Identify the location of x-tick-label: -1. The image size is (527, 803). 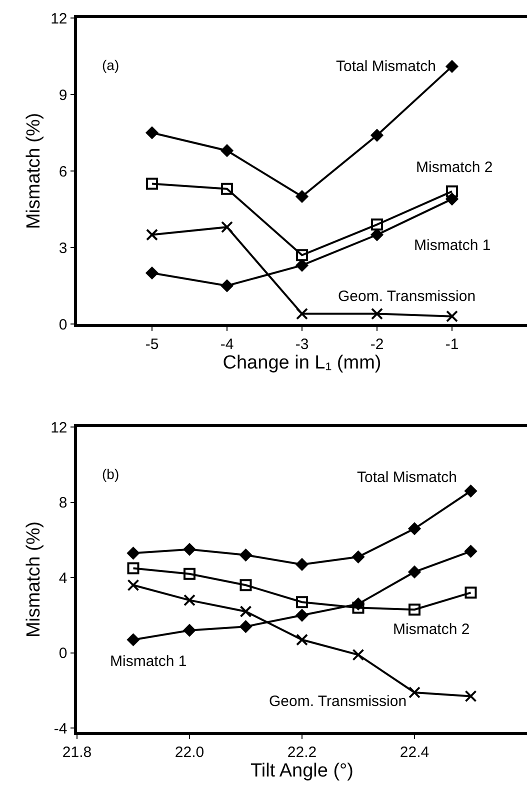
(452, 344).